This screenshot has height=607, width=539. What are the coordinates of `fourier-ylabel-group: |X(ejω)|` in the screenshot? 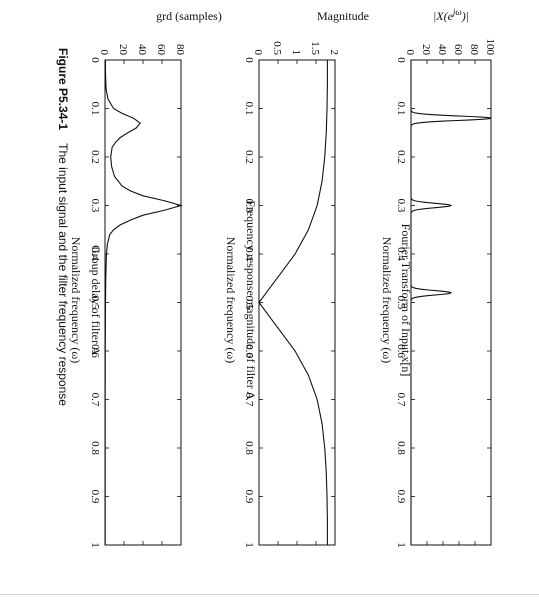 It's located at (451, 15).